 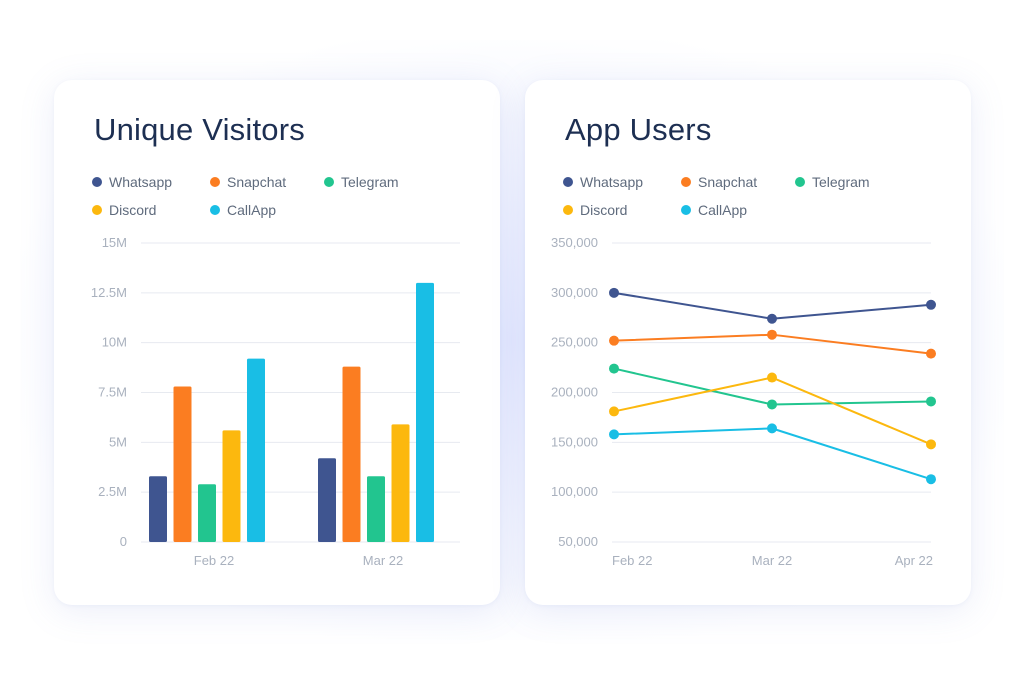 I want to click on line-discord, so click(x=772, y=411).